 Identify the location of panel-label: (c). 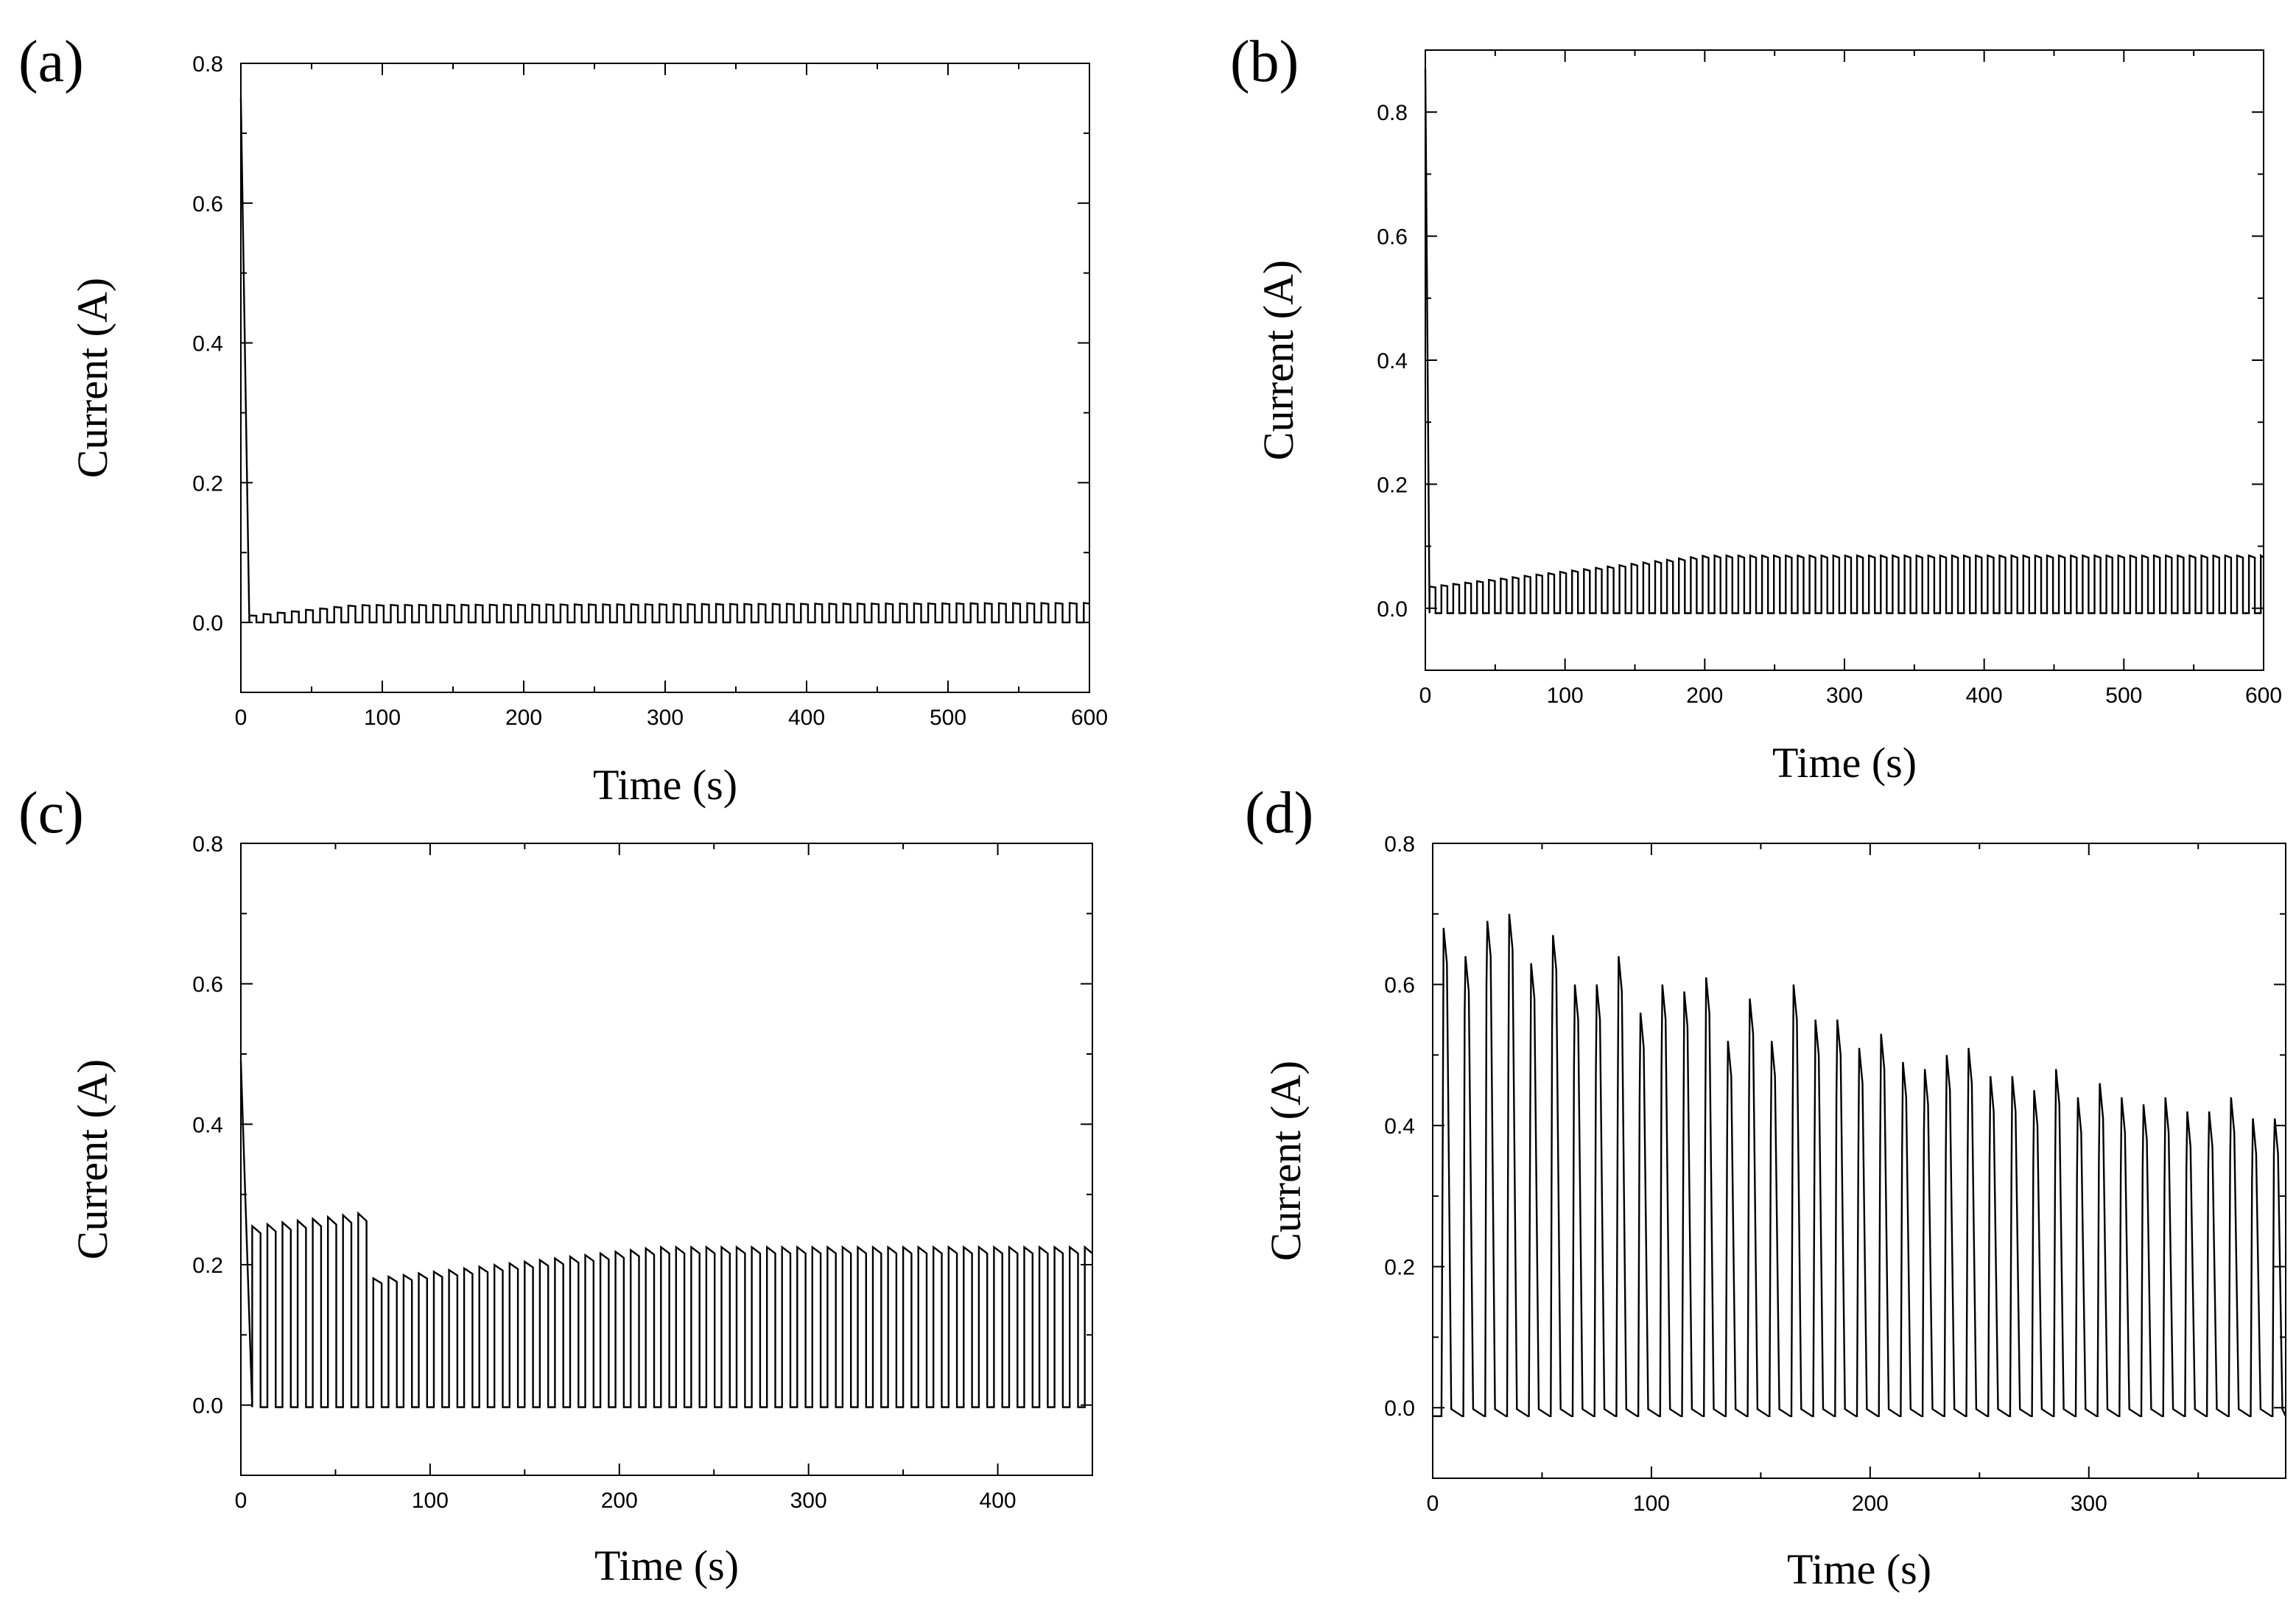
(51, 813).